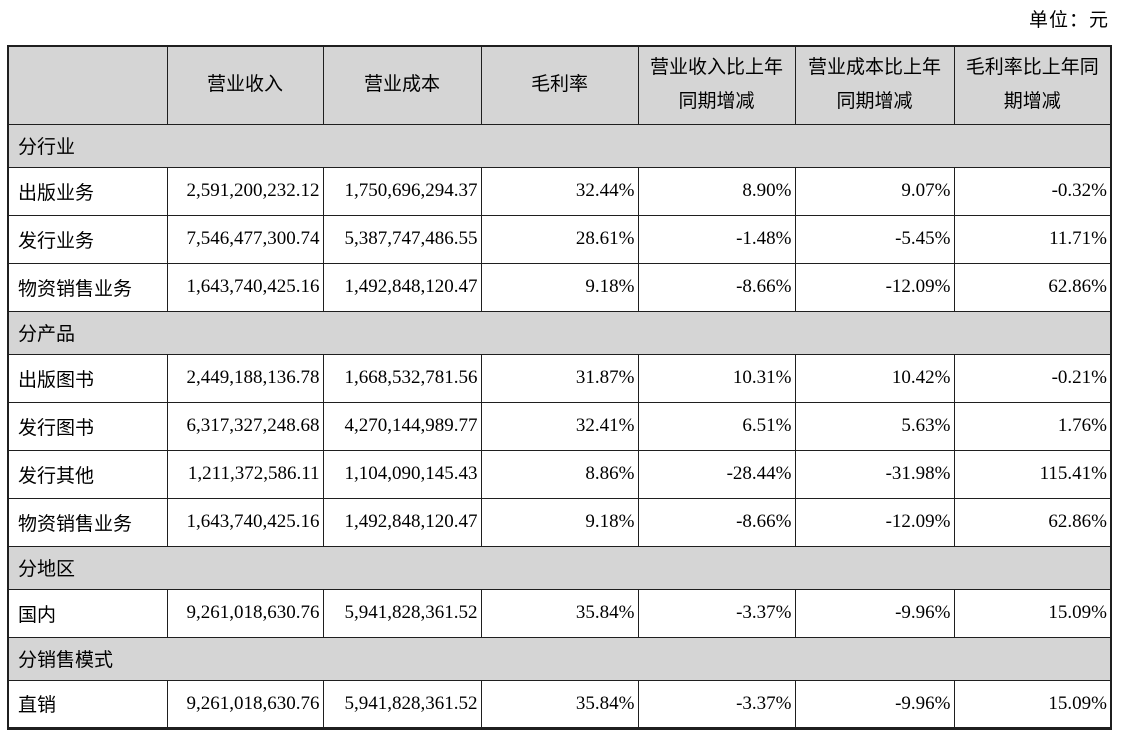 The height and width of the screenshot is (734, 1122). Describe the element at coordinates (245, 426) in the screenshot. I see `cell-revenue: 6,317,327,248.68` at that location.